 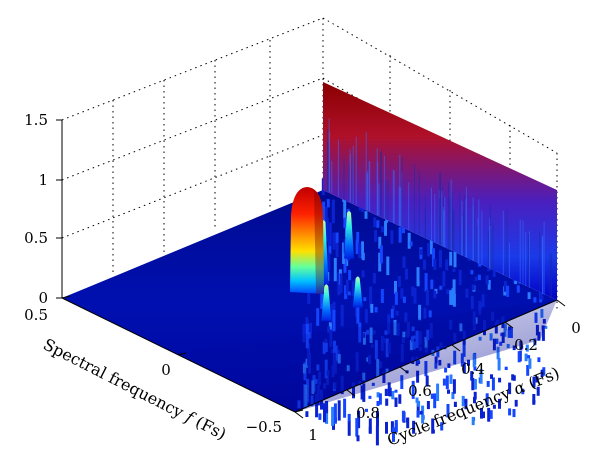 What do you see at coordinates (36, 315) in the screenshot?
I see `f-tick-label: 0.5` at bounding box center [36, 315].